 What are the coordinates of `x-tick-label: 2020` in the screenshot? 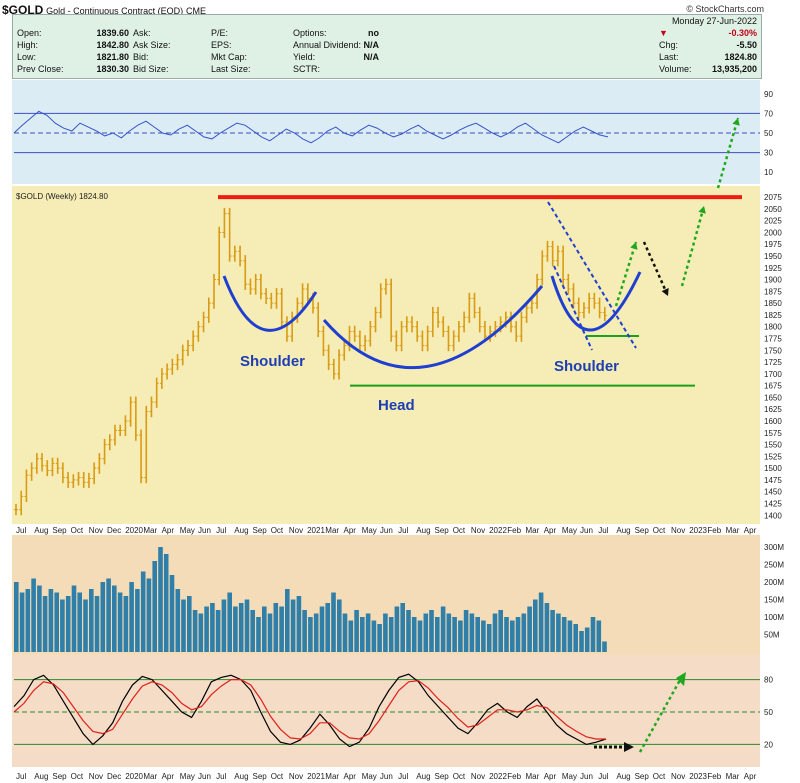 It's located at (134, 530).